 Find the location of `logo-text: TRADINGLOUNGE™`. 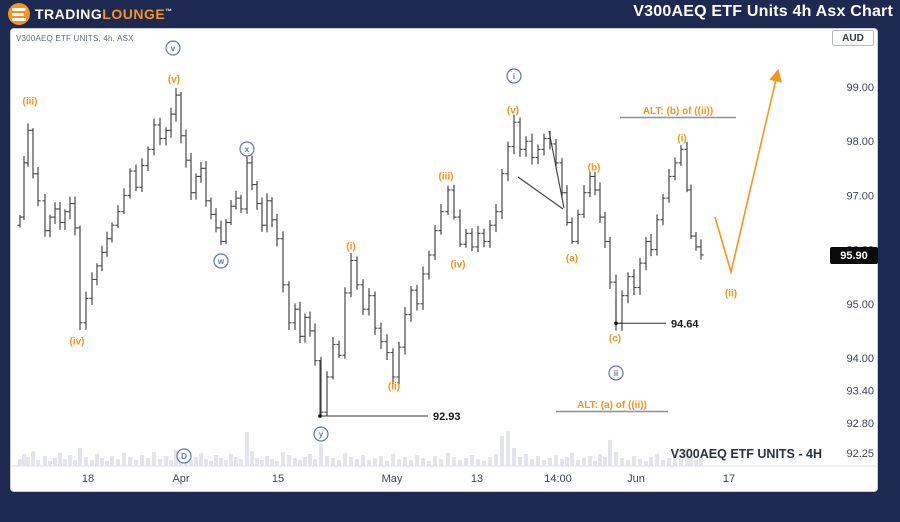

logo-text: TRADINGLOUNGE™ is located at coordinates (104, 14).